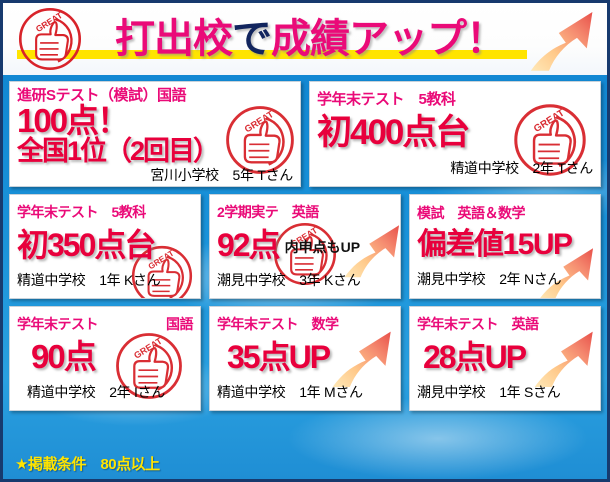 The width and height of the screenshot is (610, 482). I want to click on card-student: 精道中学校 2年 Tさん, so click(521, 168).